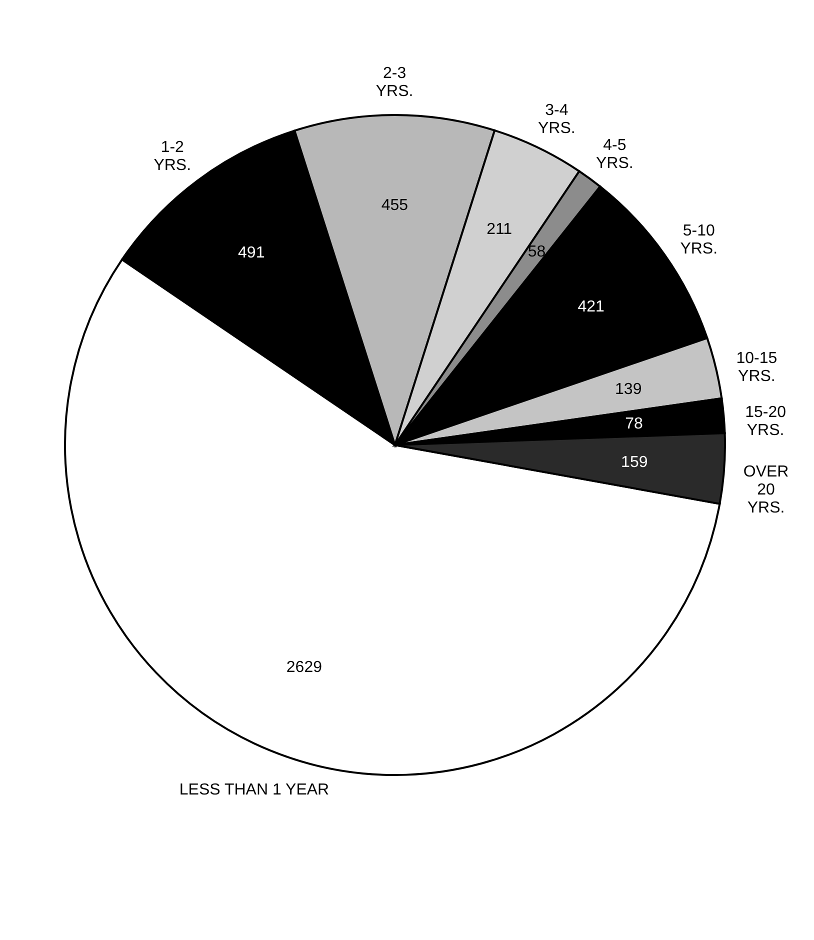  What do you see at coordinates (591, 307) in the screenshot?
I see `data-label: 421` at bounding box center [591, 307].